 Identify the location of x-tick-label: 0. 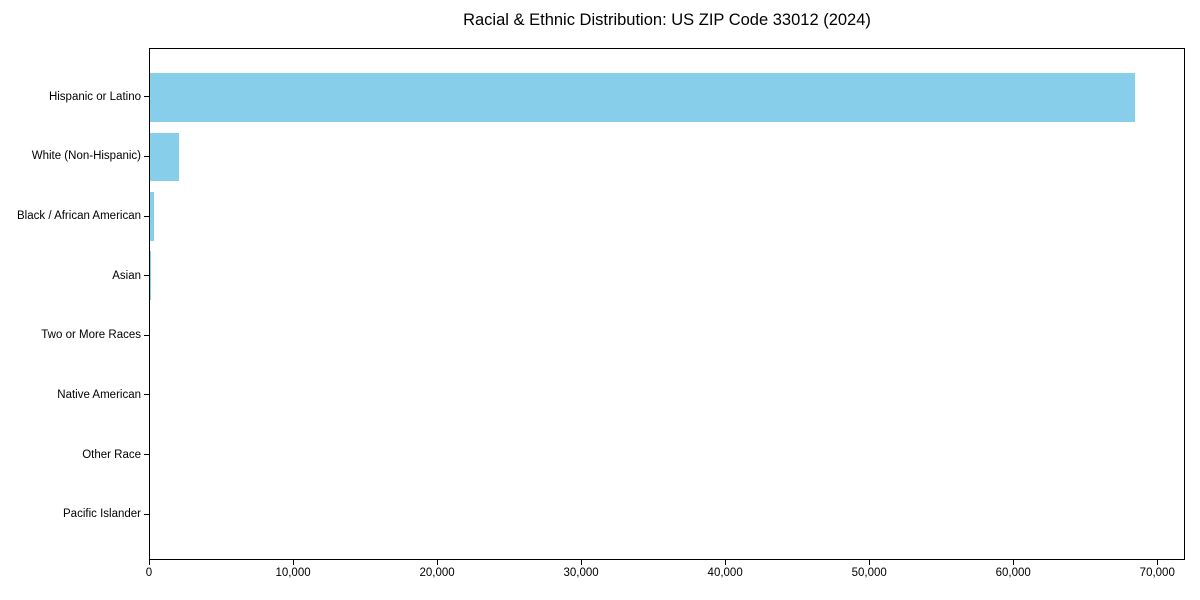
(149, 573).